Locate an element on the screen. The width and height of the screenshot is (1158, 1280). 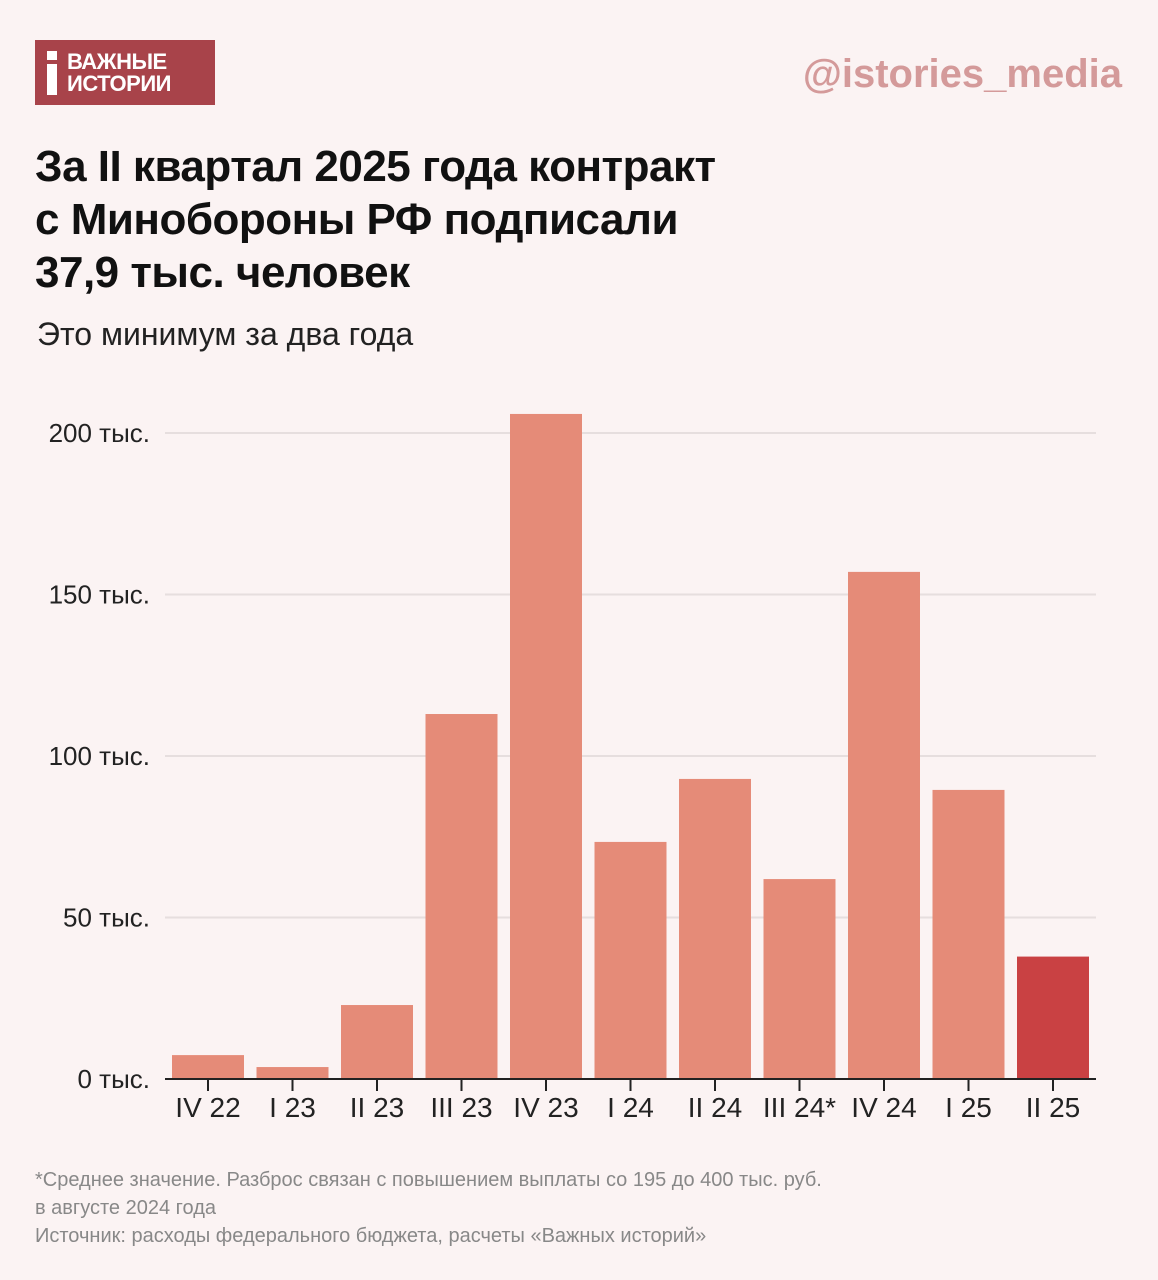
logo-line1: ВАЖНЫЕ is located at coordinates (117, 61).